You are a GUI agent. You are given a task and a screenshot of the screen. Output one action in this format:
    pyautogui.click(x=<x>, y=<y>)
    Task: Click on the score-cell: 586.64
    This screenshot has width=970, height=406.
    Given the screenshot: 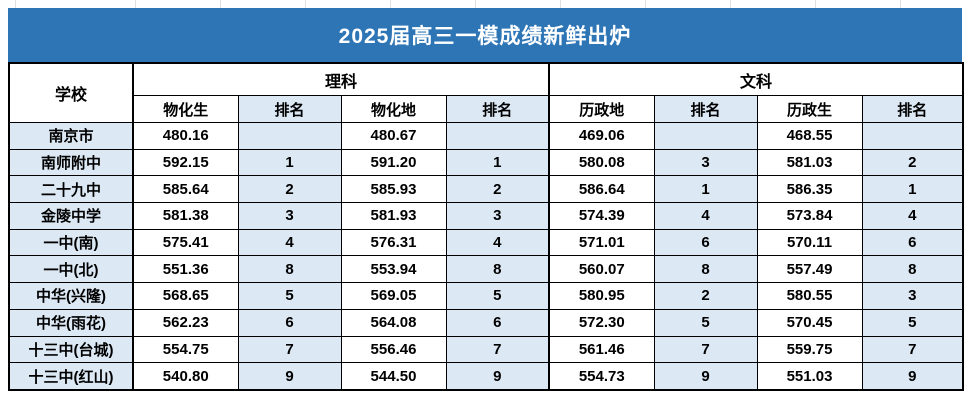 What is the action you would take?
    pyautogui.click(x=601, y=189)
    